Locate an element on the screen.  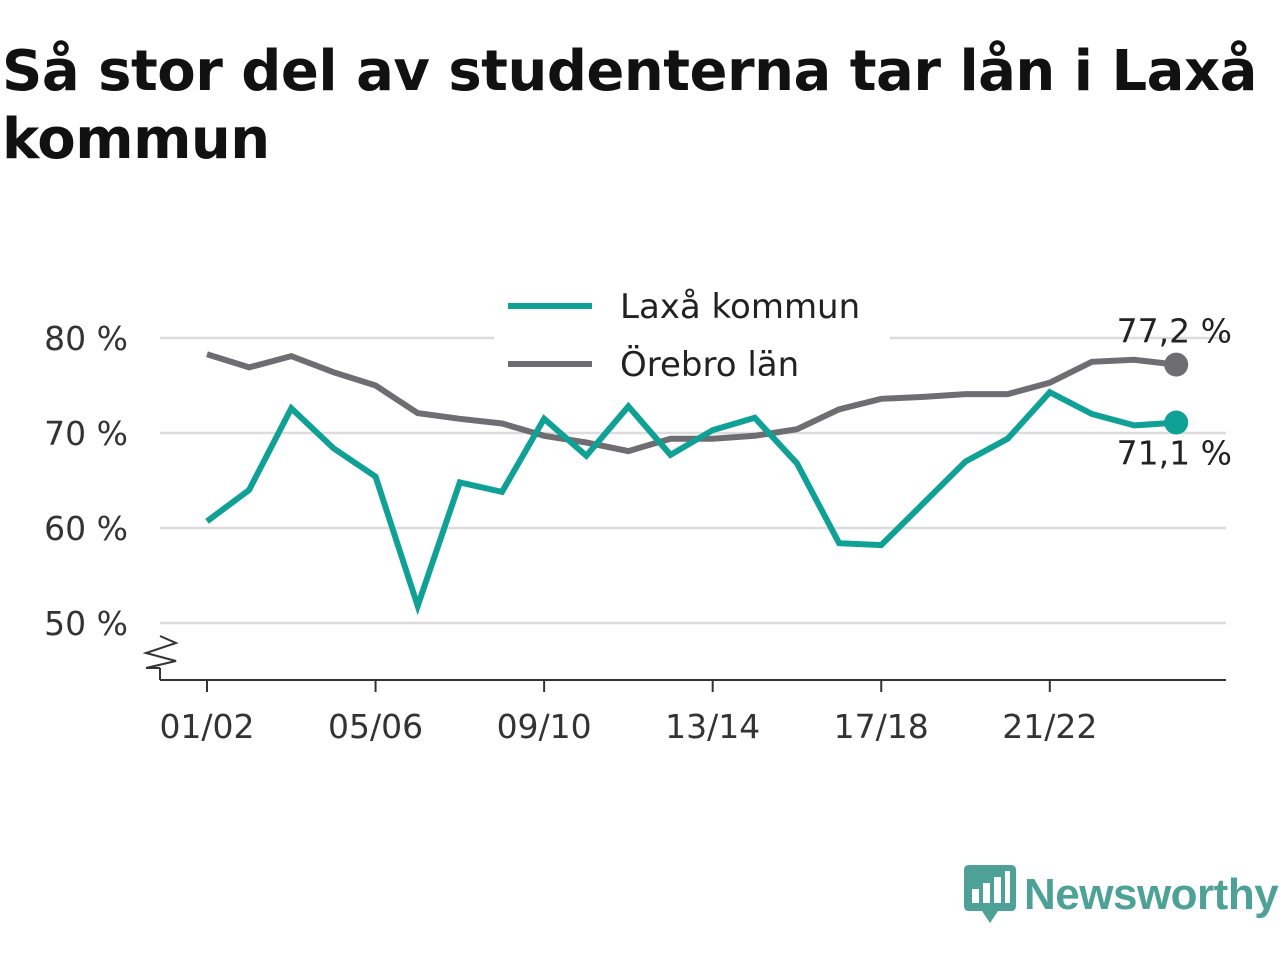
x-tick-labels: 01/02 05/06 09/10 13/14 17/18 21/22 is located at coordinates (628, 713).